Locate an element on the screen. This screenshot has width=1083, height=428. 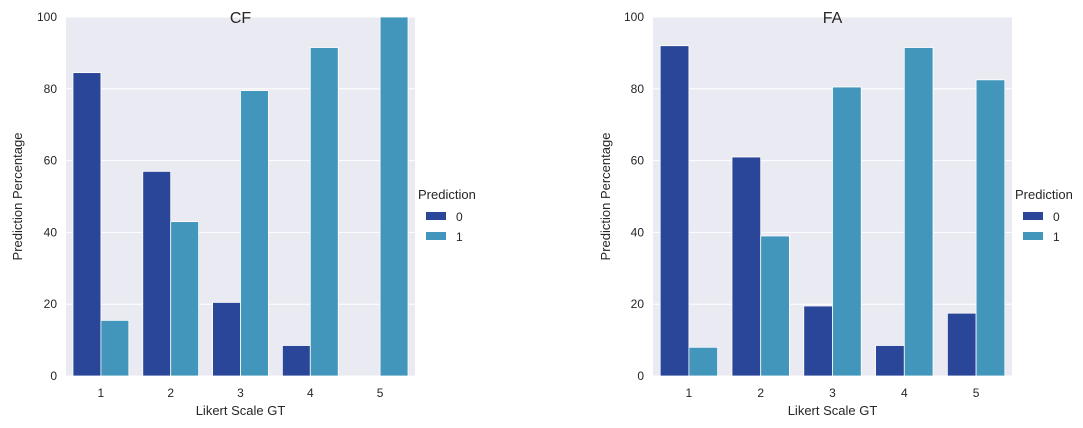
chart-title: FA is located at coordinates (833, 18).